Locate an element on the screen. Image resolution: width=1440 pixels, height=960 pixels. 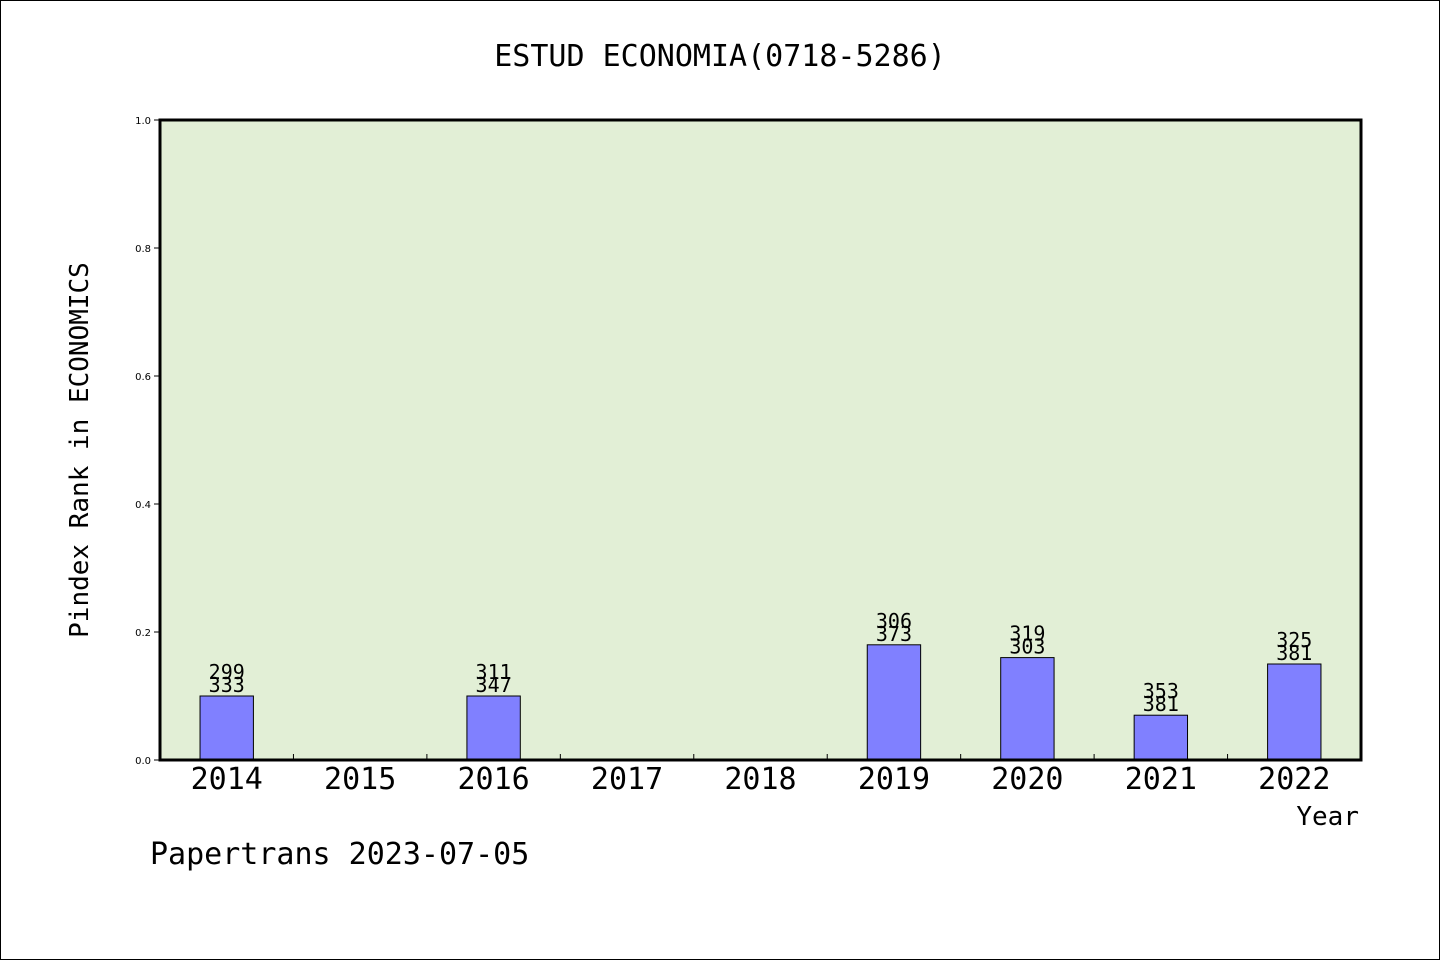
footer-credit: Papertrans 2023-07-05 is located at coordinates (339, 854).